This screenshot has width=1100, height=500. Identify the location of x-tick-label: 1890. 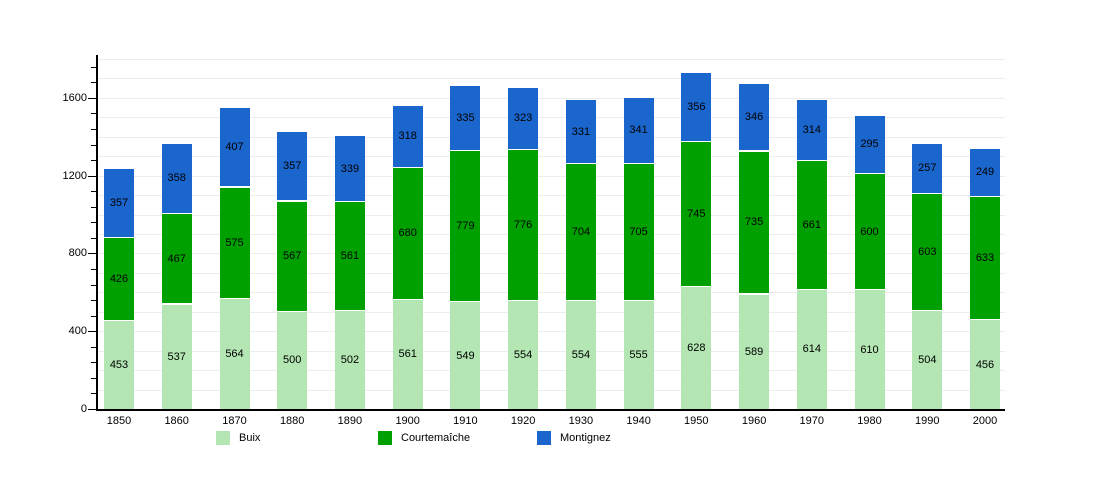
(350, 421).